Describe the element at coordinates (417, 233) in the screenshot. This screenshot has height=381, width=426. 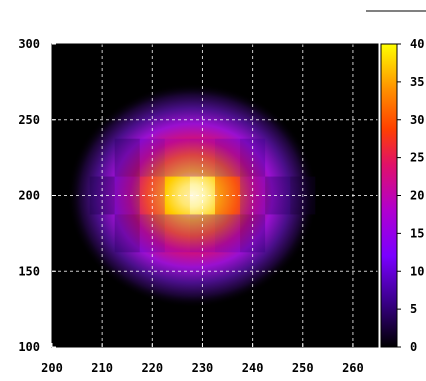
I see `colorbar-tick-label: 15` at that location.